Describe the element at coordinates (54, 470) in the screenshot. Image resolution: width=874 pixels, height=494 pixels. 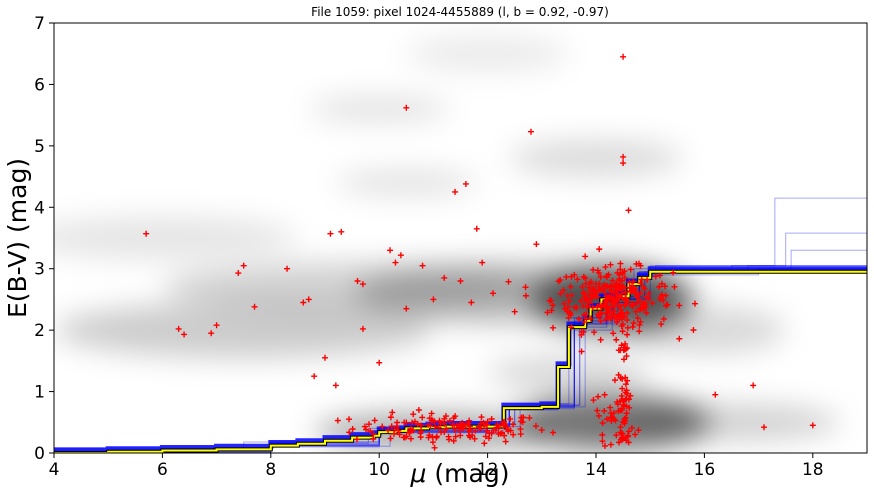
I see `x-tick-label: 4` at that location.